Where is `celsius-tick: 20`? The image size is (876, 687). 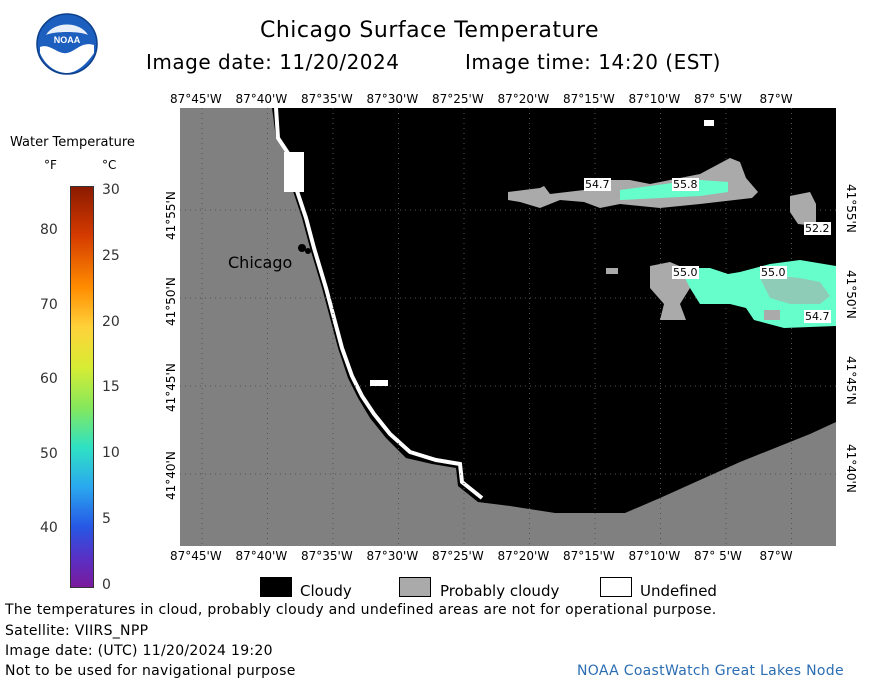 celsius-tick: 20 is located at coordinates (111, 321).